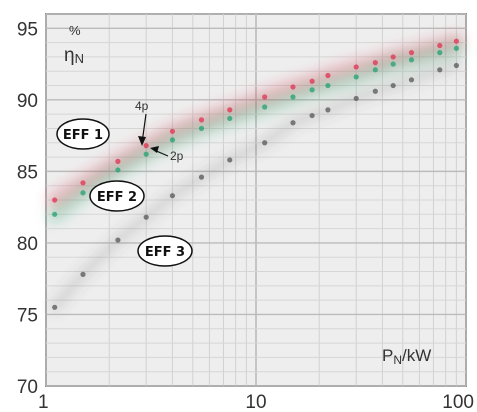 The image size is (477, 412). I want to click on x-axis-label-main: P, so click(387, 355).